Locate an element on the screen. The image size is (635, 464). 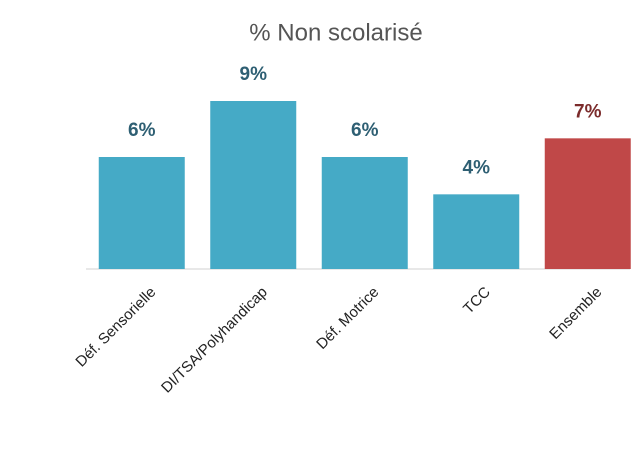
x-tick-label: Déf. Motrice is located at coordinates (347, 318).